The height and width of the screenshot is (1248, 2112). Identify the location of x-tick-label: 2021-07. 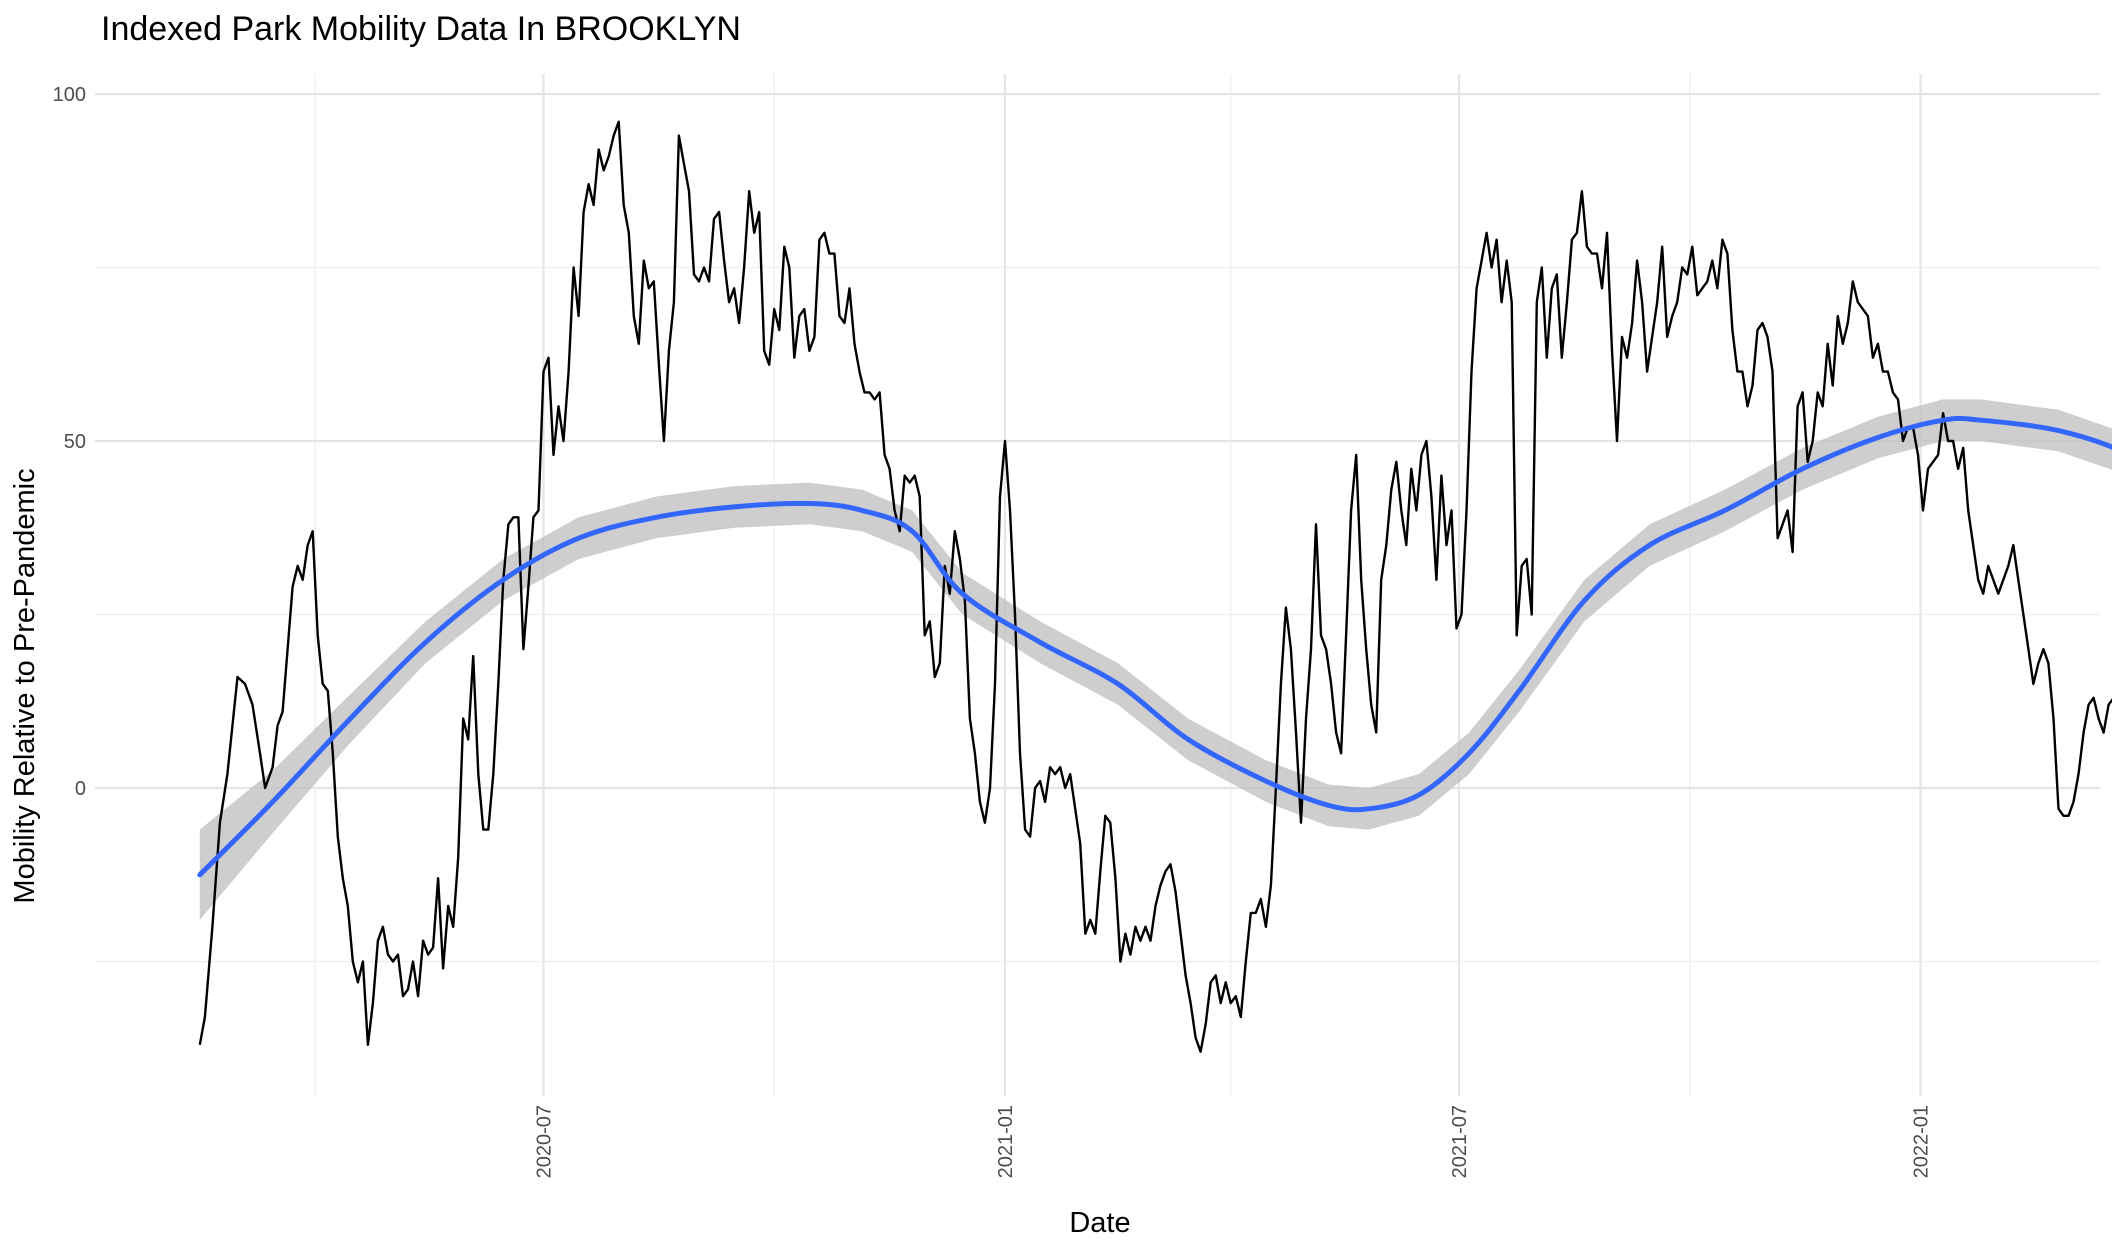
(1460, 1141).